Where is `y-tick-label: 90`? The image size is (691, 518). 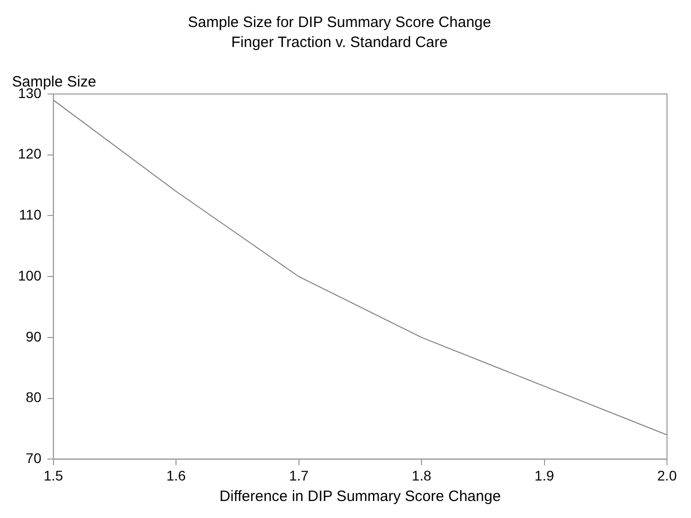
y-tick-label: 90 is located at coordinates (34, 336).